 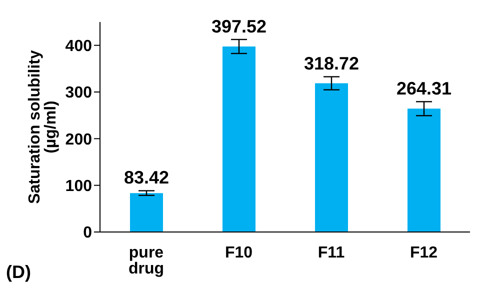 I want to click on data-label: 83.42, so click(x=147, y=178).